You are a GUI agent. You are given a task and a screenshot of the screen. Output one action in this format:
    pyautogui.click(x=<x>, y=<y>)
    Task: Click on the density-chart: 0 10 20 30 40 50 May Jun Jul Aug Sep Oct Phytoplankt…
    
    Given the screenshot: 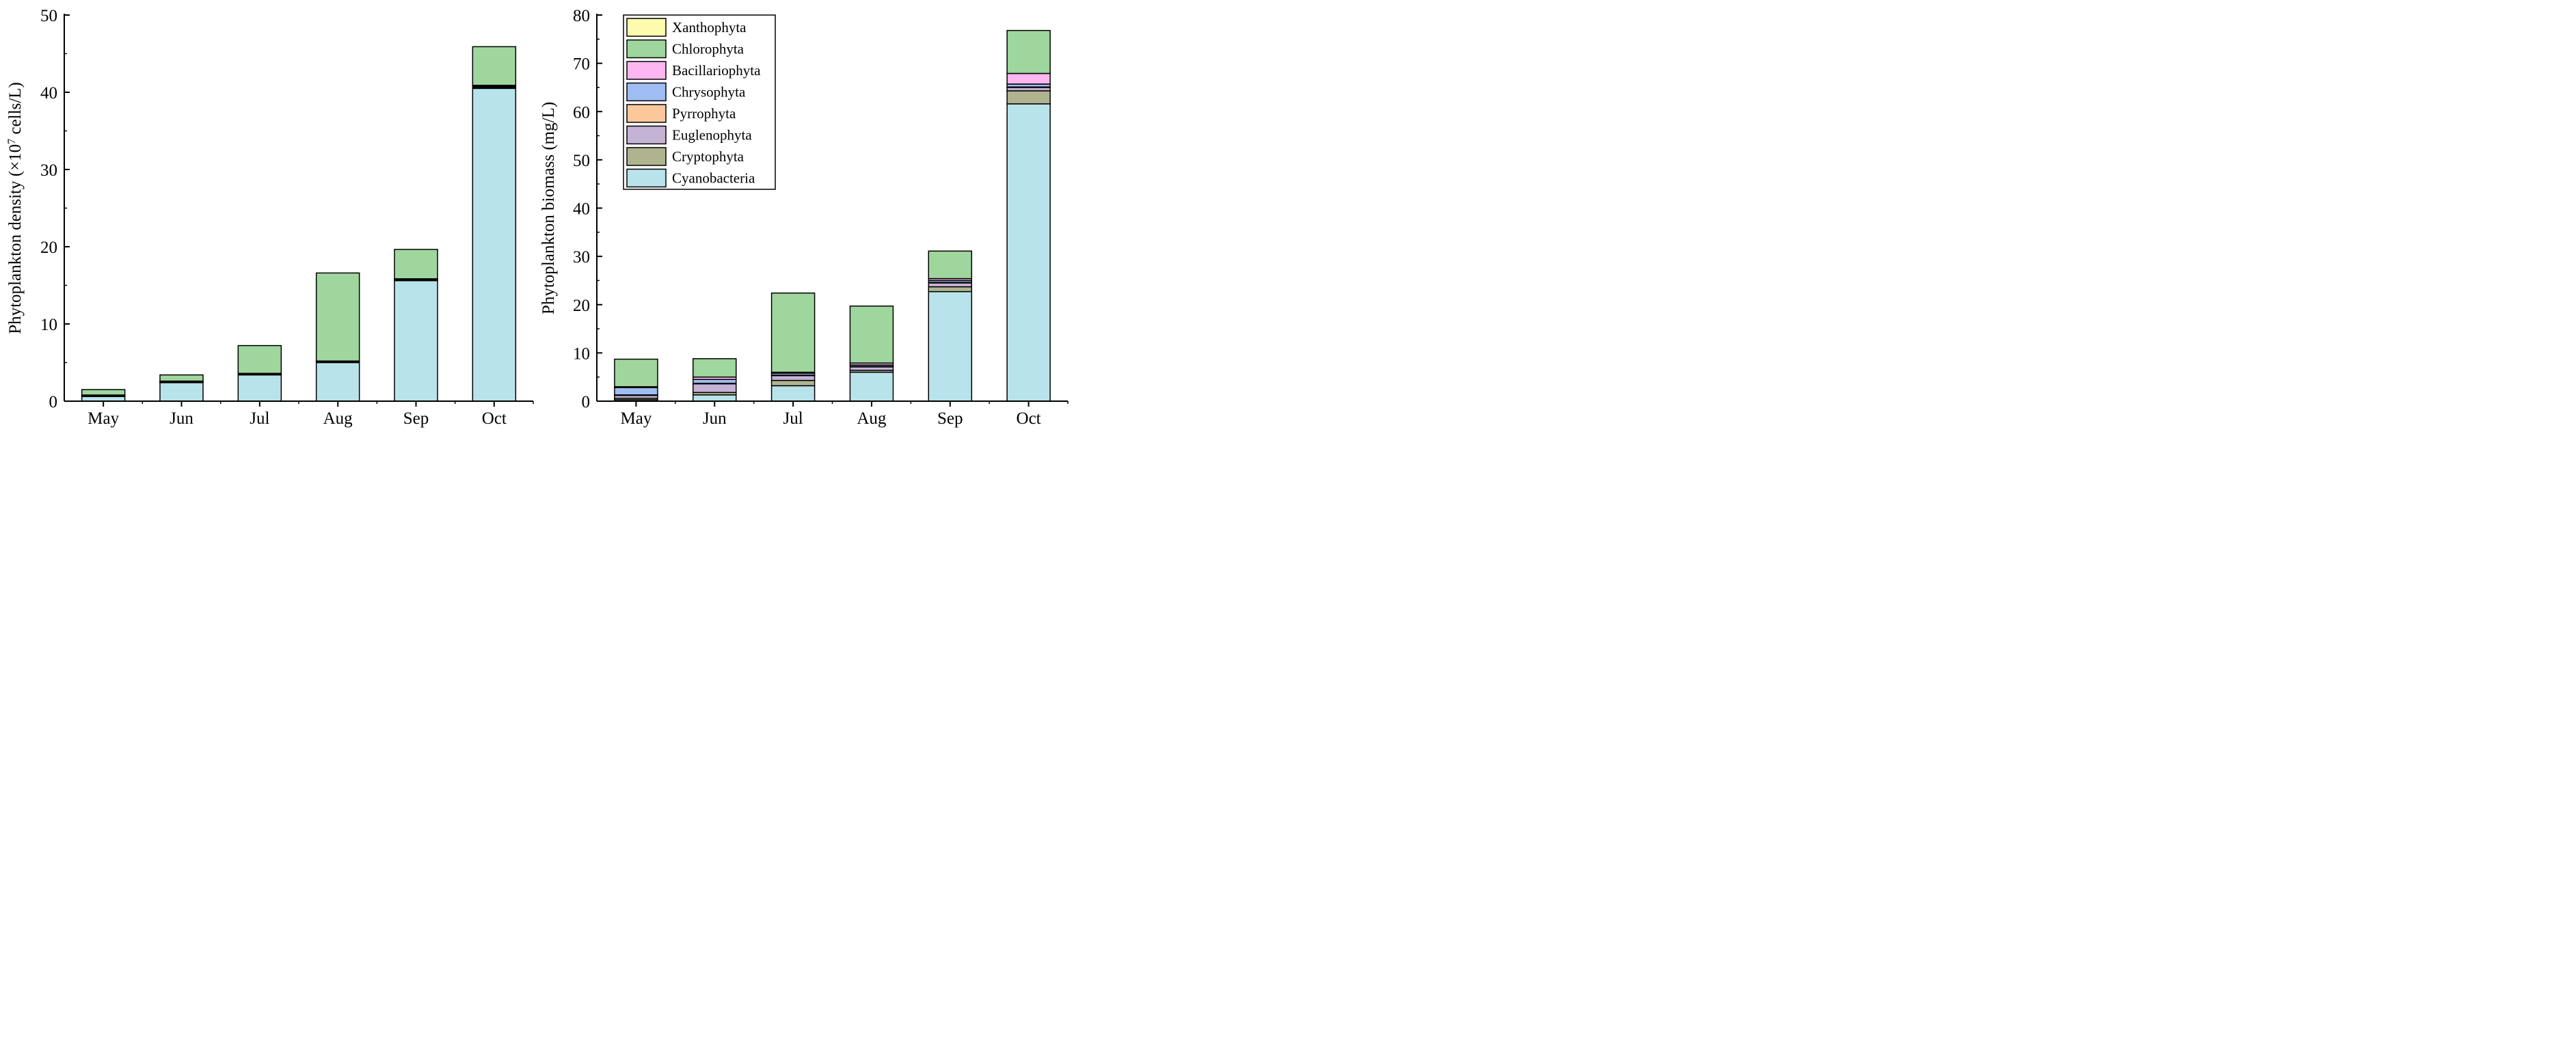 What is the action you would take?
    pyautogui.click(x=270, y=217)
    